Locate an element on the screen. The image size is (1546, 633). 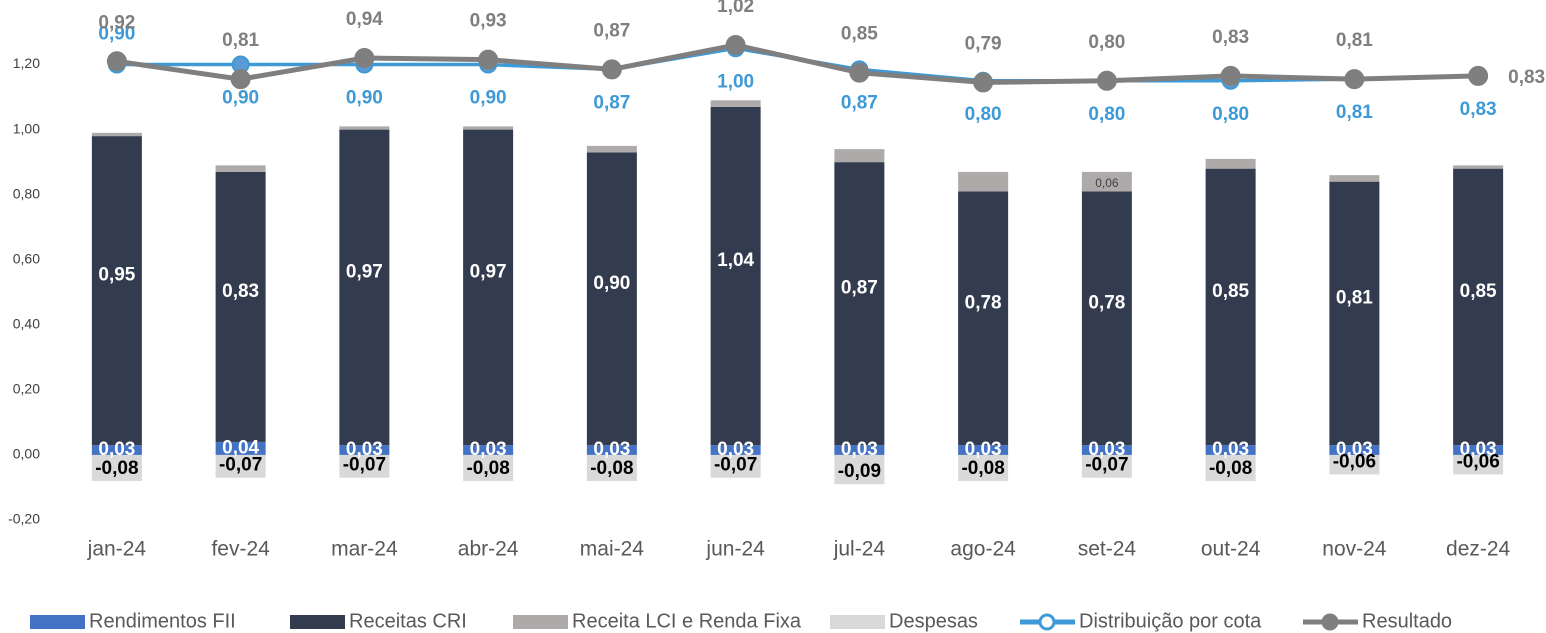
legend-label: Despesas is located at coordinates (933, 621).